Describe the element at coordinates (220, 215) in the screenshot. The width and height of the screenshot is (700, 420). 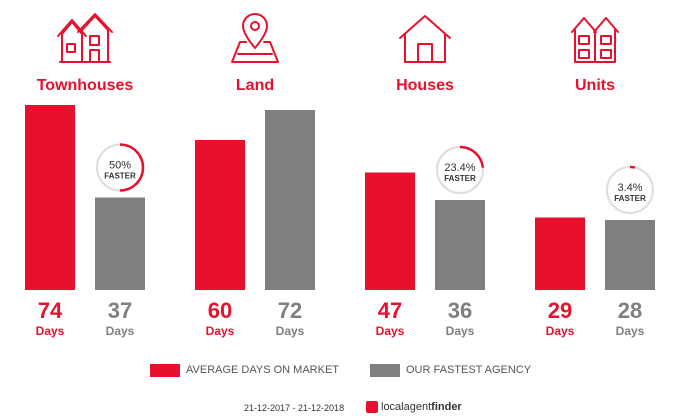
I see `bar-land-average` at that location.